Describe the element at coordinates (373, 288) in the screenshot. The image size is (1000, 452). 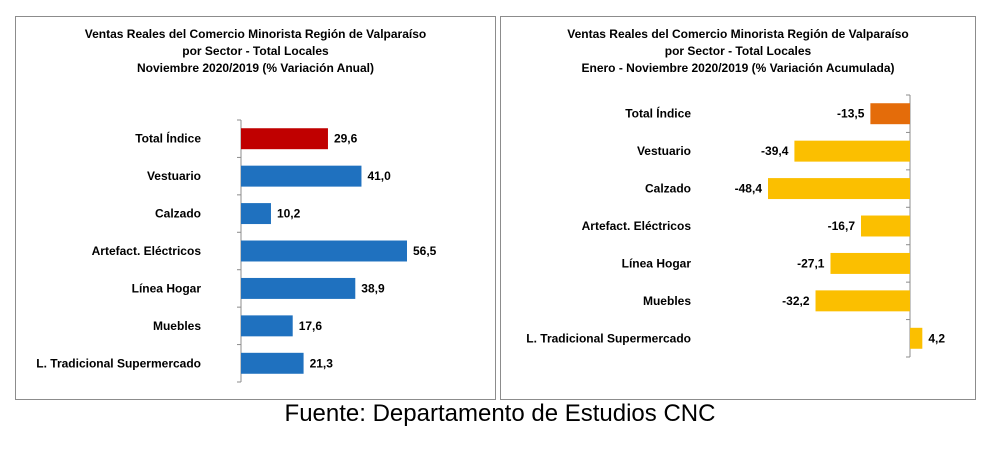
I see `data-label: 38,9` at that location.